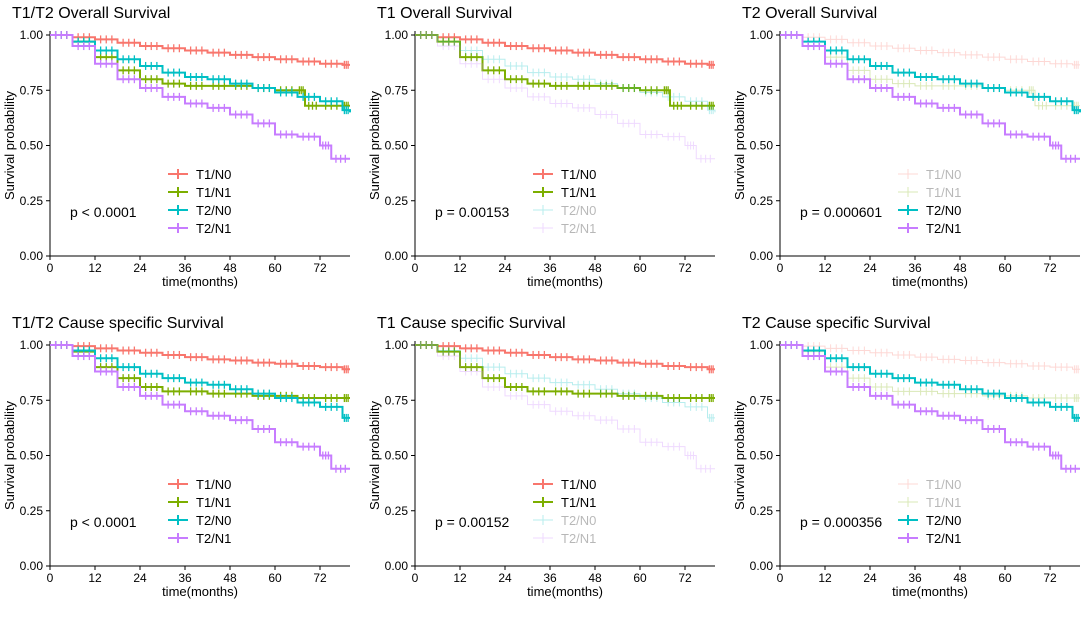 Image resolution: width=1084 pixels, height=620 pixels. What do you see at coordinates (841, 212) in the screenshot?
I see `p-value-label: p = 0.000601` at bounding box center [841, 212].